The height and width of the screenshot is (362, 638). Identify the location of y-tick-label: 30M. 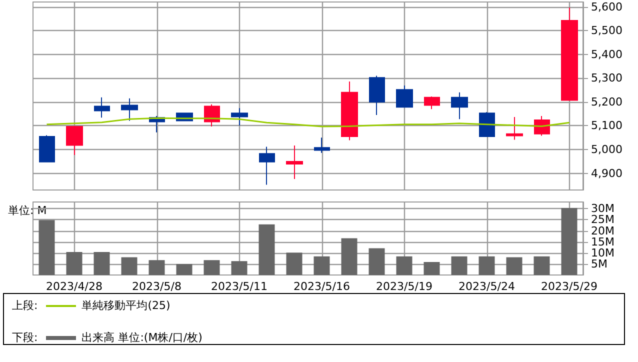
(602, 209).